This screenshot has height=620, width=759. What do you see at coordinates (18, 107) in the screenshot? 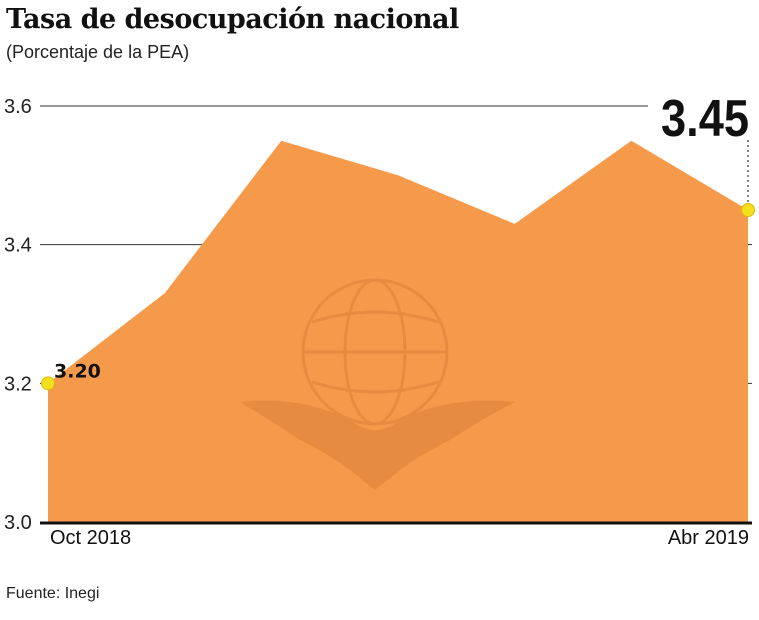
I see `y-tick-label: 3.6` at bounding box center [18, 107].